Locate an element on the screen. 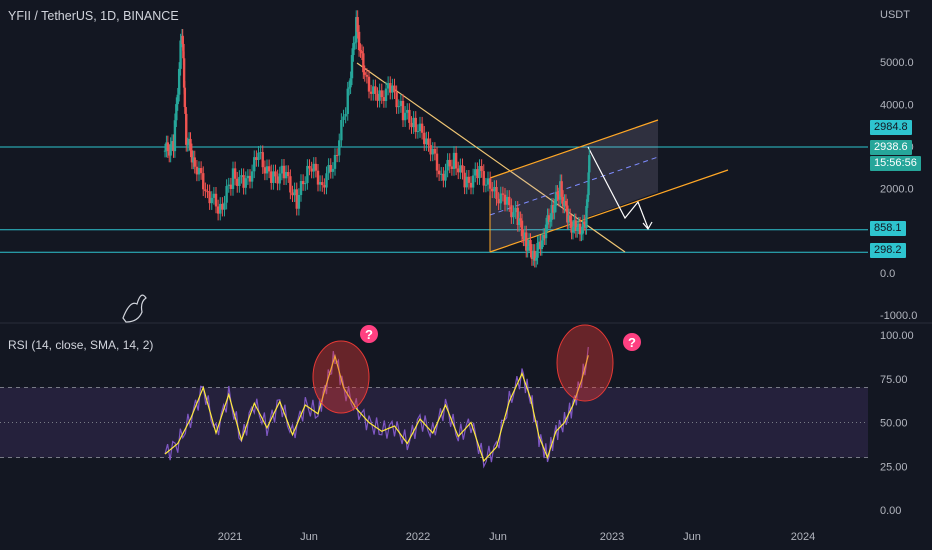  channel-lower-line is located at coordinates (609, 211).